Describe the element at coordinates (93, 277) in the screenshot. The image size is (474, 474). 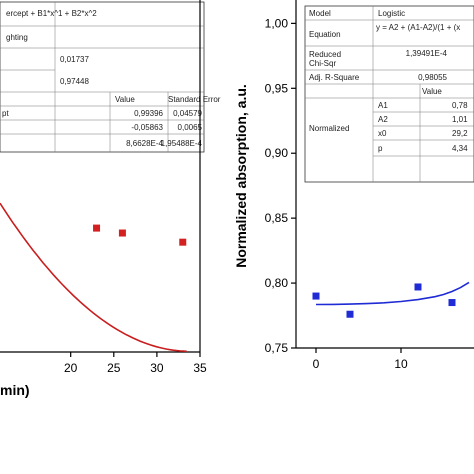
I see `left-fit-curve` at that location.